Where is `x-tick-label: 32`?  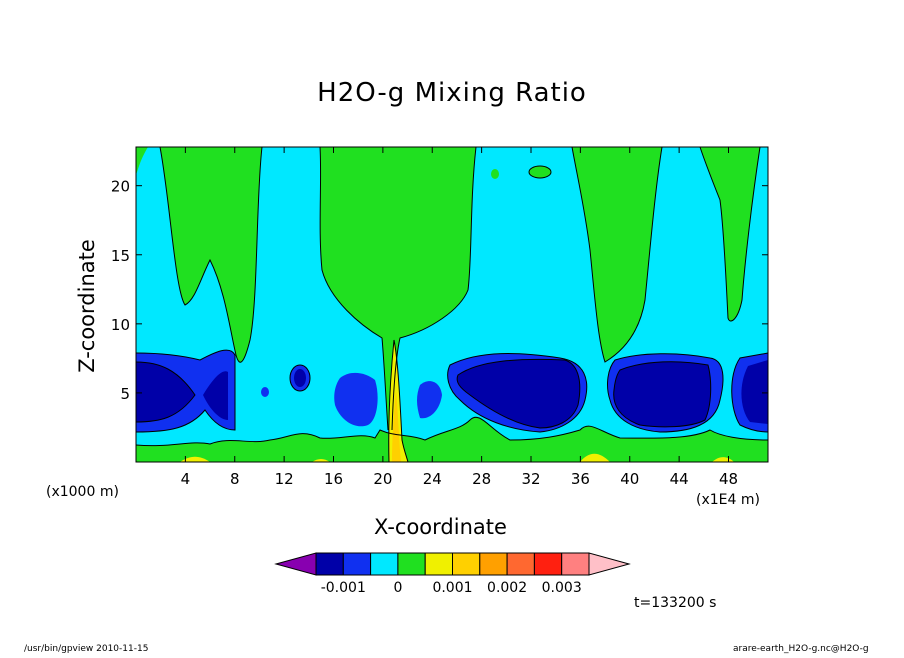 x-tick-label: 32 is located at coordinates (530, 479).